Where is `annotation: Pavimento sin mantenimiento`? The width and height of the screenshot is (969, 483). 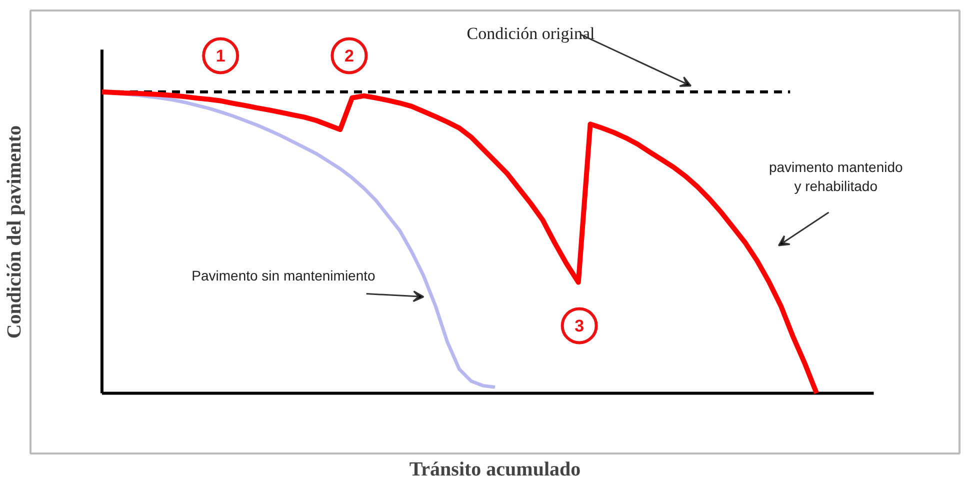 annotation: Pavimento sin mantenimiento is located at coordinates (284, 275).